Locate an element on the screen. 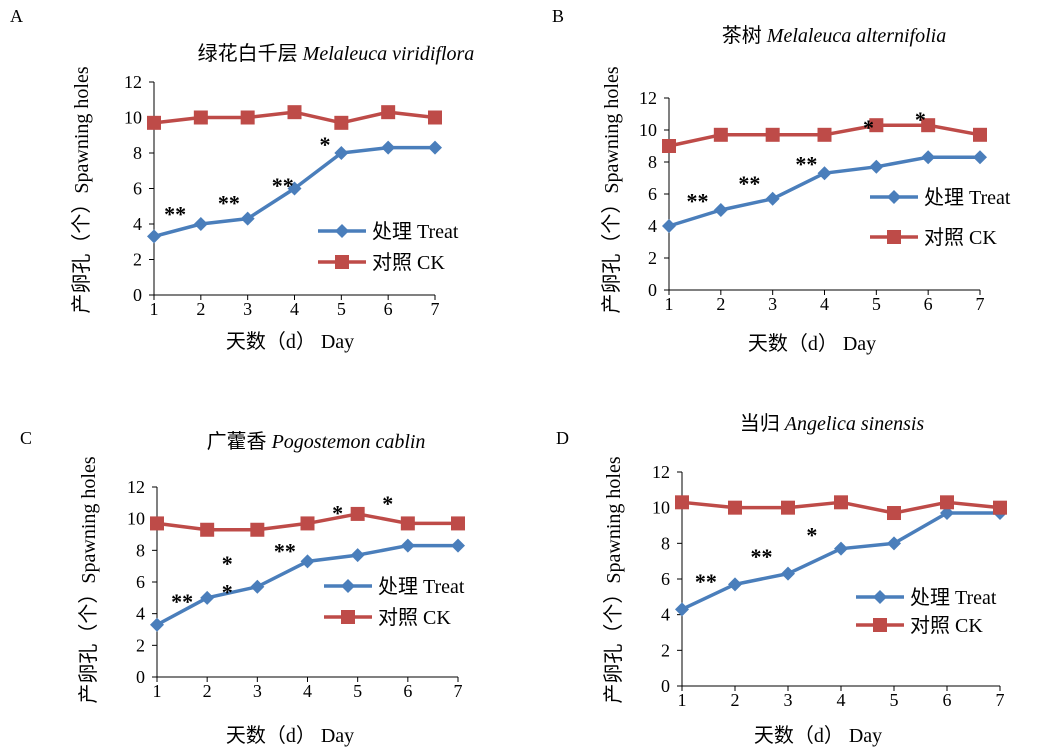  legend-marker-ck-c is located at coordinates (348, 617).